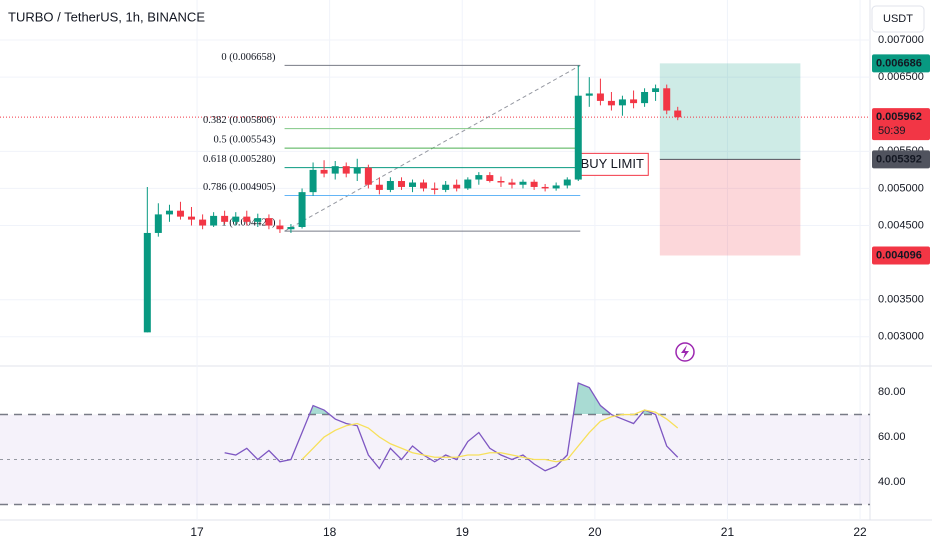  I want to click on x-tick-label: 18, so click(330, 532).